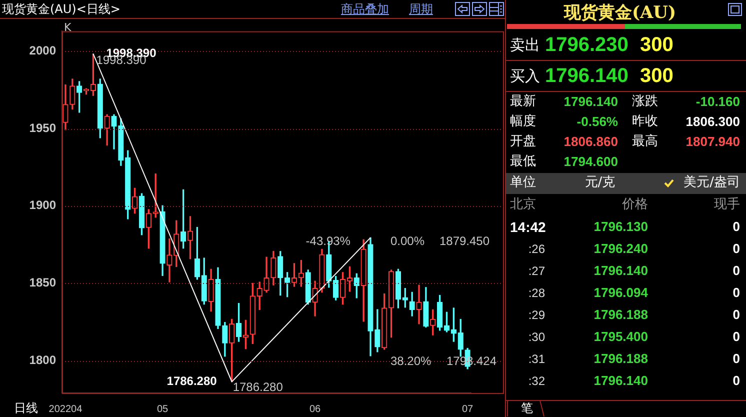 This screenshot has height=417, width=746. What do you see at coordinates (536, 315) in the screenshot?
I see `text: :29` at bounding box center [536, 315].